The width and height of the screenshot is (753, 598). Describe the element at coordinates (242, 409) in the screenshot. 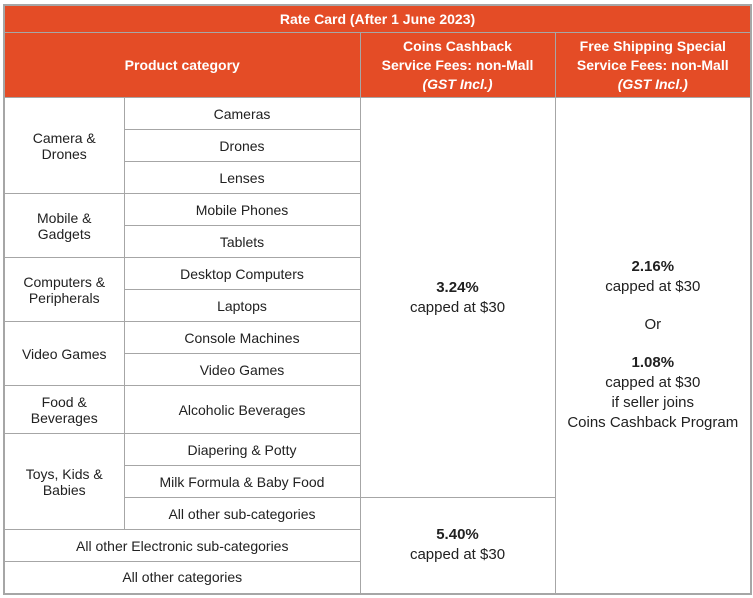

I see `subcategory-cell-alcoholic-beverages: Alcoholic Beverages` at that location.